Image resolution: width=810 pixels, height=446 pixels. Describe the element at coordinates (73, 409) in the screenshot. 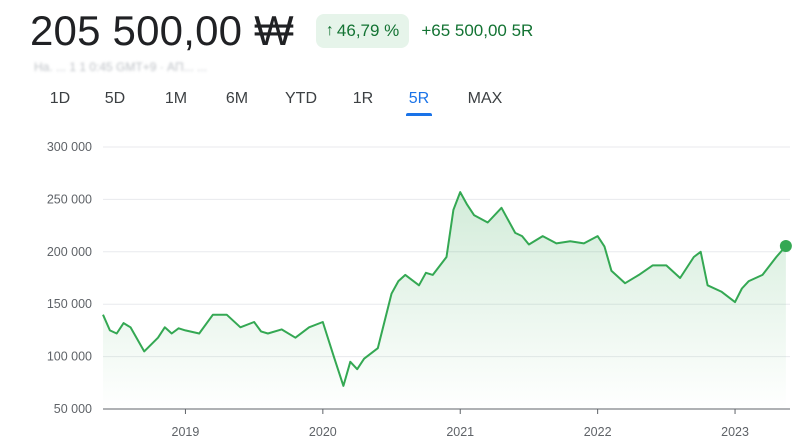

I see `y-tick-label: 50 000` at that location.